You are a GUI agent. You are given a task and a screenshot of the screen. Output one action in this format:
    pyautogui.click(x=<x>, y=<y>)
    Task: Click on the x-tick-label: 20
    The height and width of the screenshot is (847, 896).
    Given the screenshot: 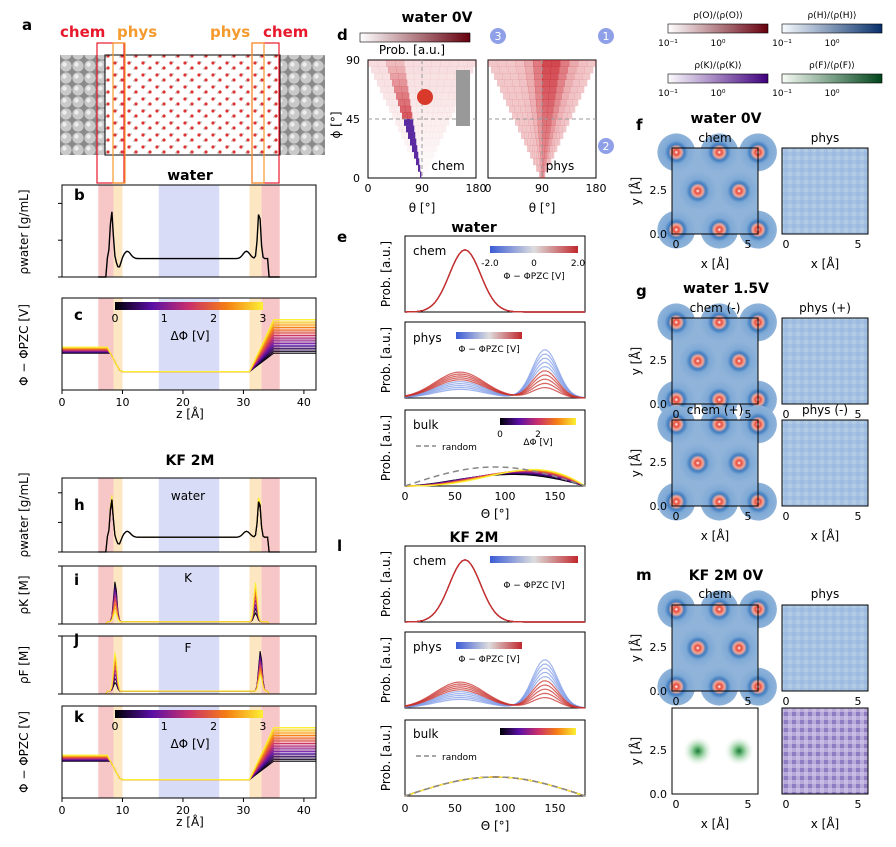 What is the action you would take?
    pyautogui.click(x=183, y=402)
    